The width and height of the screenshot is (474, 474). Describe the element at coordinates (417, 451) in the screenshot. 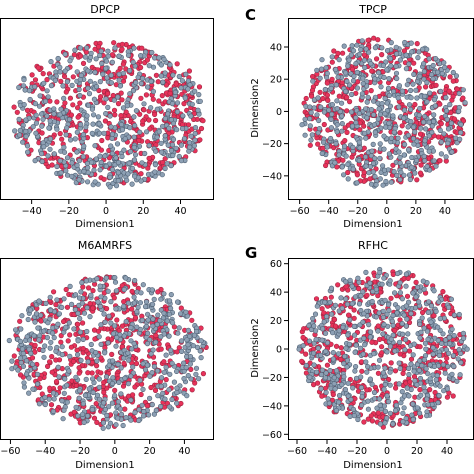

I see `x-tick-label: 20` at that location.